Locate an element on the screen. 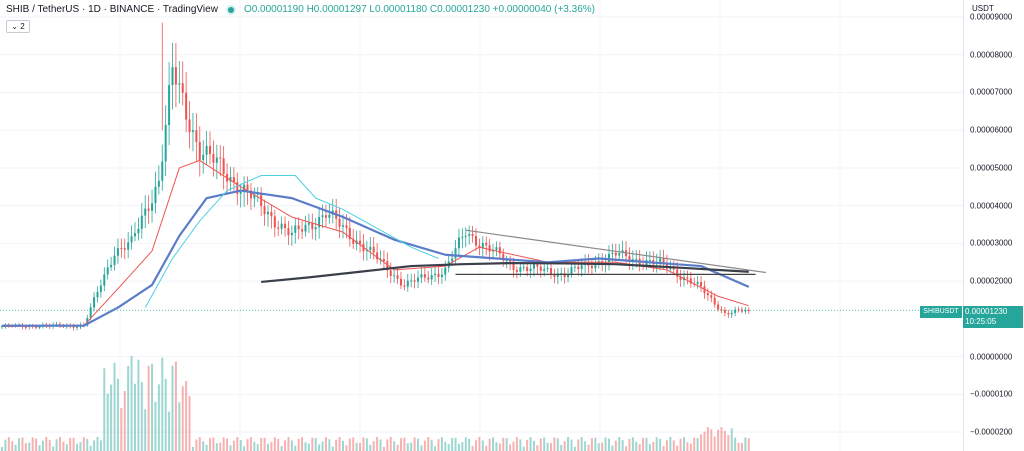 This screenshot has height=451, width=1024. symbol-price-tag: SHIBUSDT is located at coordinates (941, 312).